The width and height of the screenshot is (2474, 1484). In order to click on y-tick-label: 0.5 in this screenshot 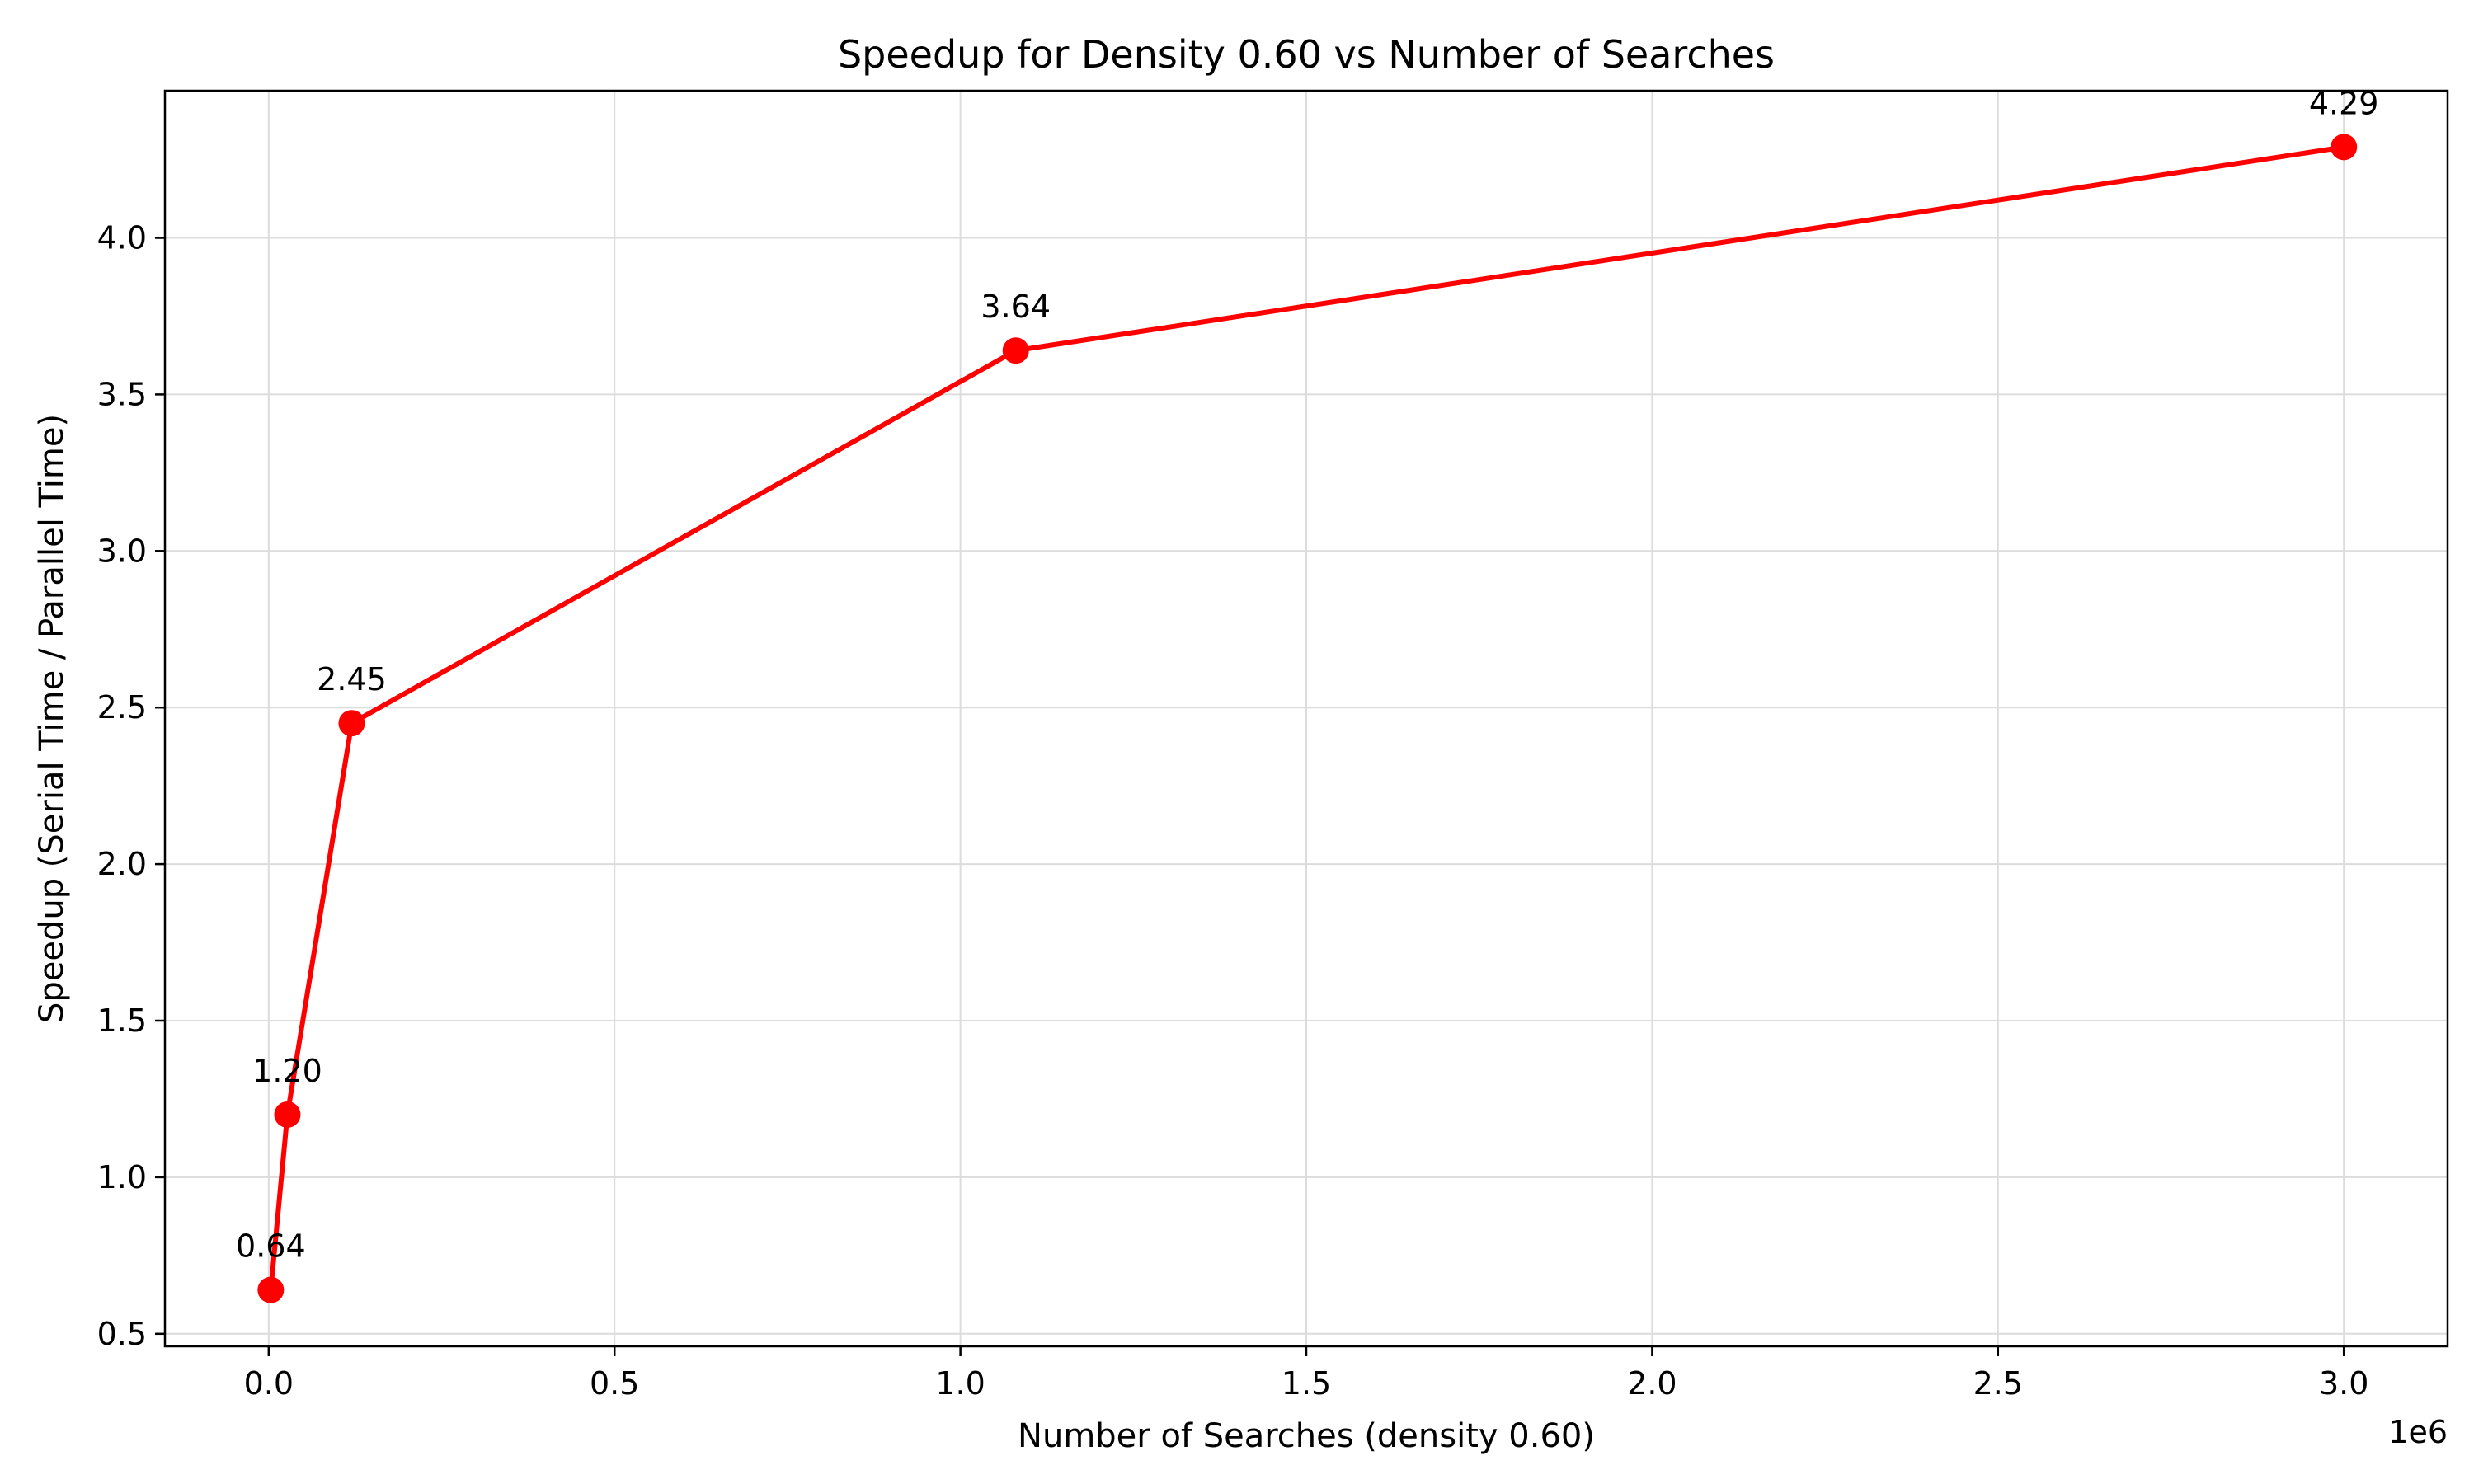, I will do `click(122, 1334)`.